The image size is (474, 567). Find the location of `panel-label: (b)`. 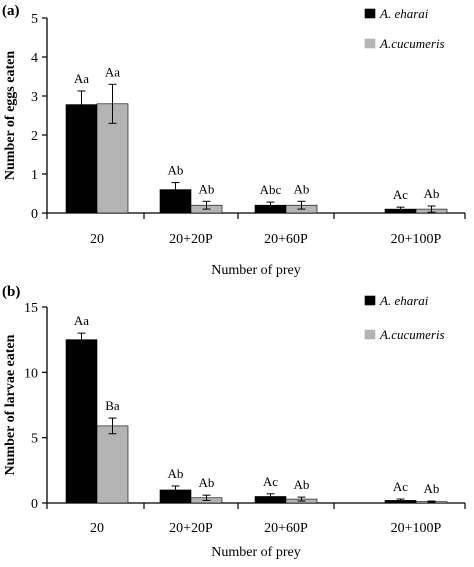

panel-label: (b) is located at coordinates (11, 292).